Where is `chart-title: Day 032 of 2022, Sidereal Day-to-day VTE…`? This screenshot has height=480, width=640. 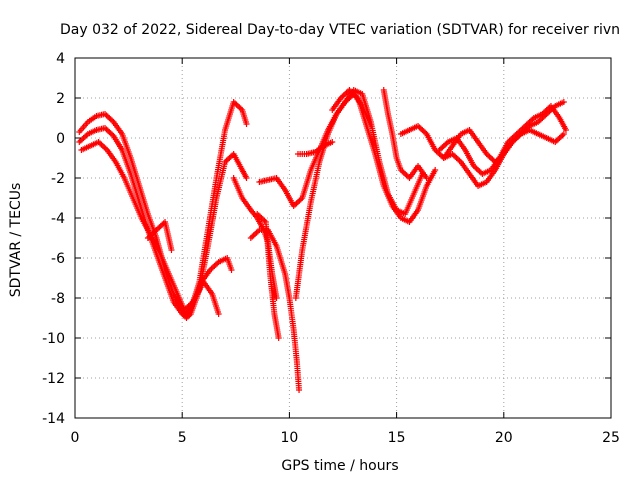
chart-title: Day 032 of 2022, Sidereal Day-to-day VTE… is located at coordinates (340, 30).